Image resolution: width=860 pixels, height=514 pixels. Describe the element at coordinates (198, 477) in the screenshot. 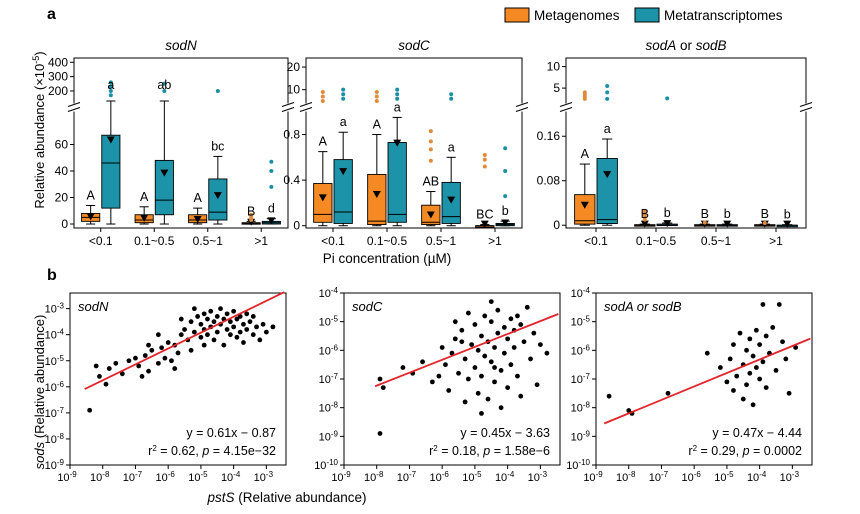

I see `x-tick-label: 10⁻⁵` at that location.